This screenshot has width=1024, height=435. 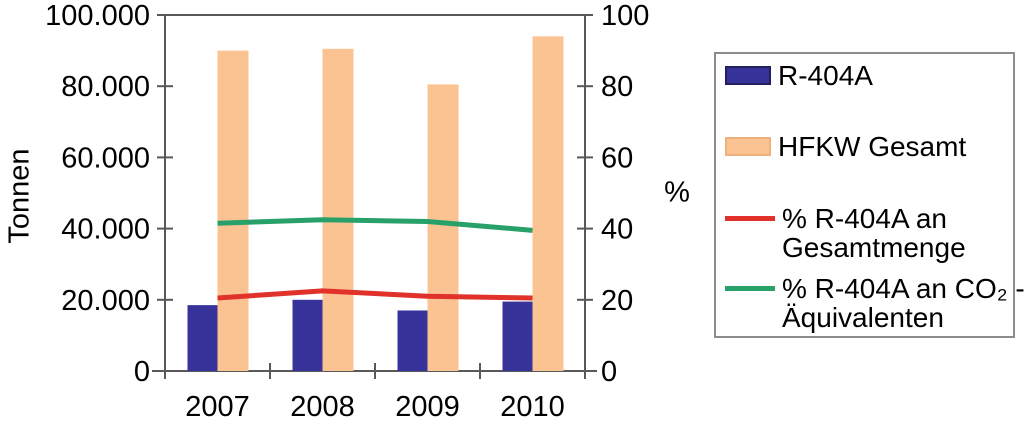 I want to click on legend-label-r404a: R-404A, so click(x=825, y=75).